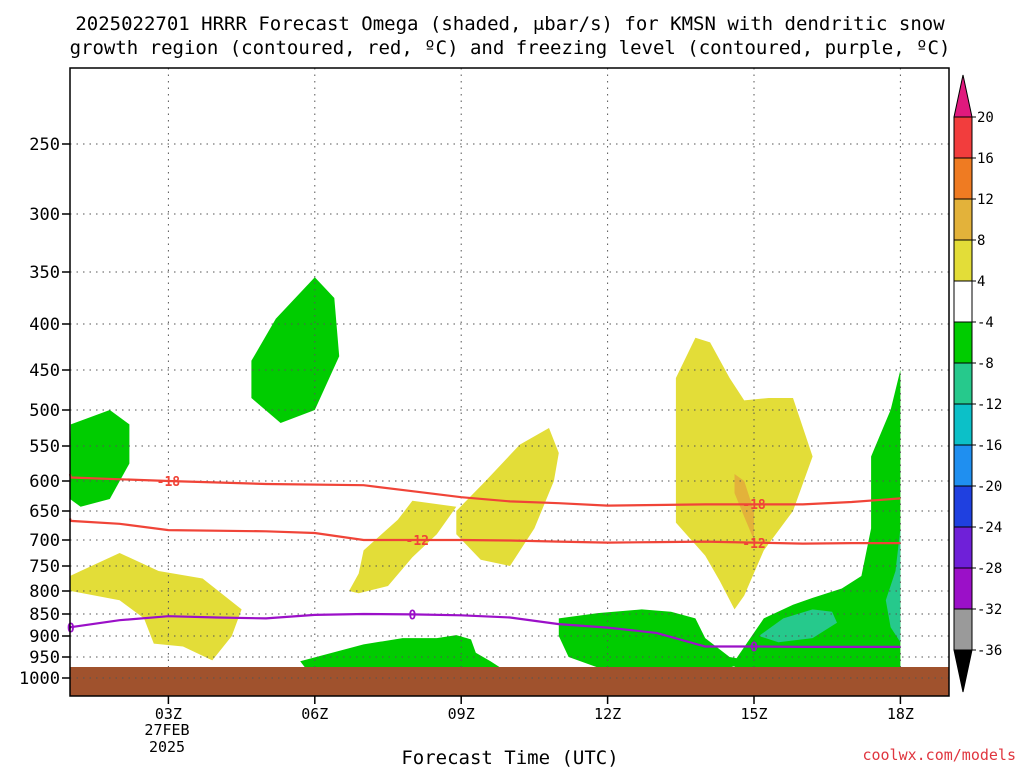 Image resolution: width=1024 pixels, height=768 pixels. I want to click on y-tick-label-750: 750, so click(44, 567).